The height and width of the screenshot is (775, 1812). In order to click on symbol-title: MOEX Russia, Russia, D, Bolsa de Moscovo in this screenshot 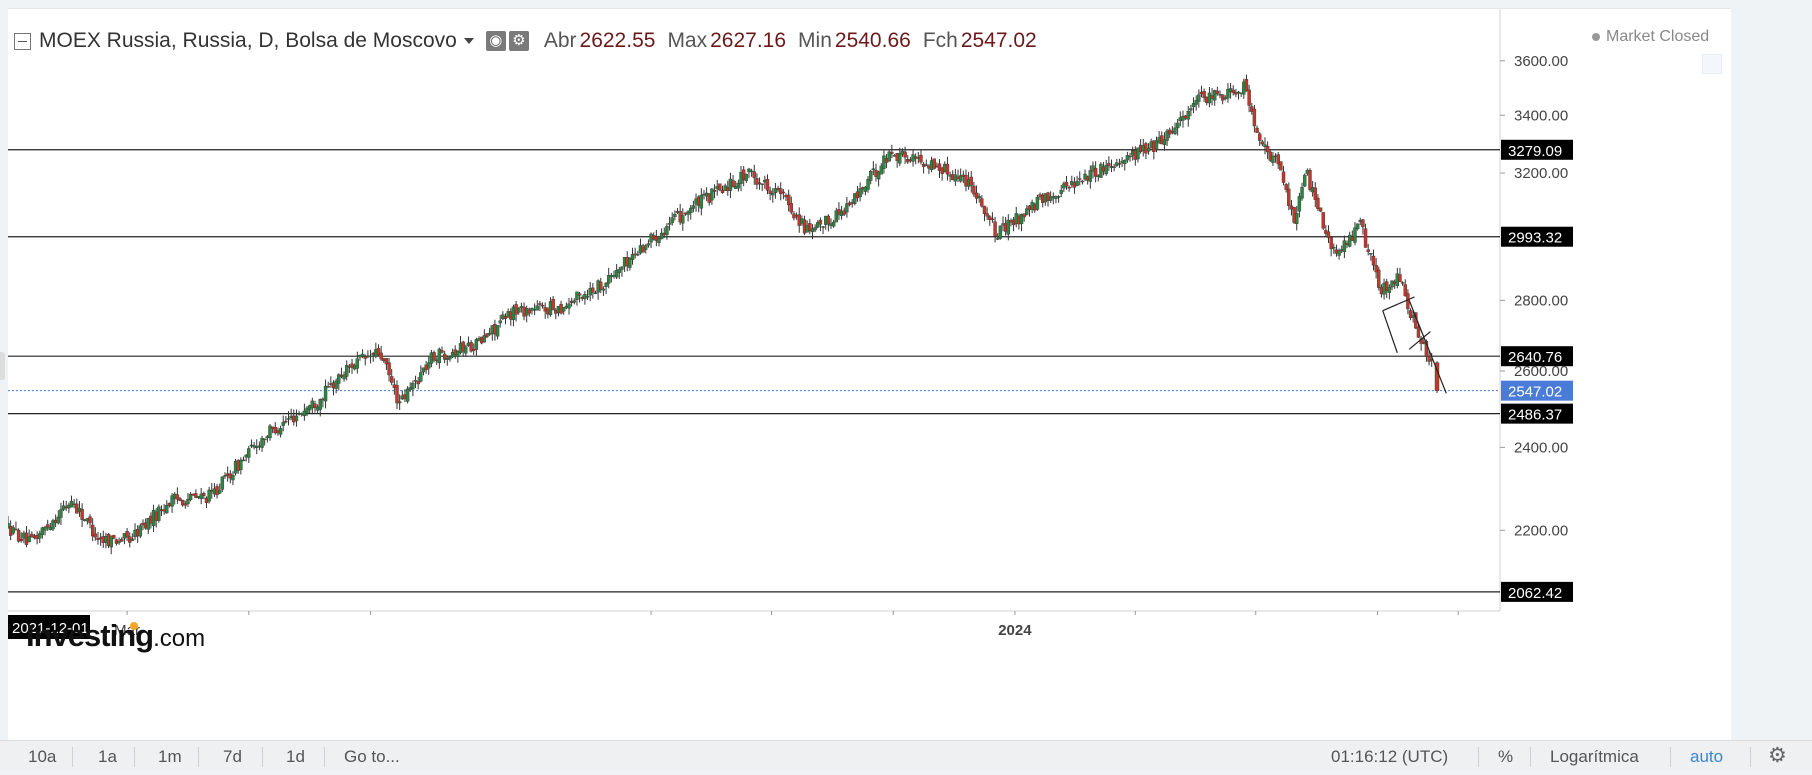, I will do `click(248, 40)`.